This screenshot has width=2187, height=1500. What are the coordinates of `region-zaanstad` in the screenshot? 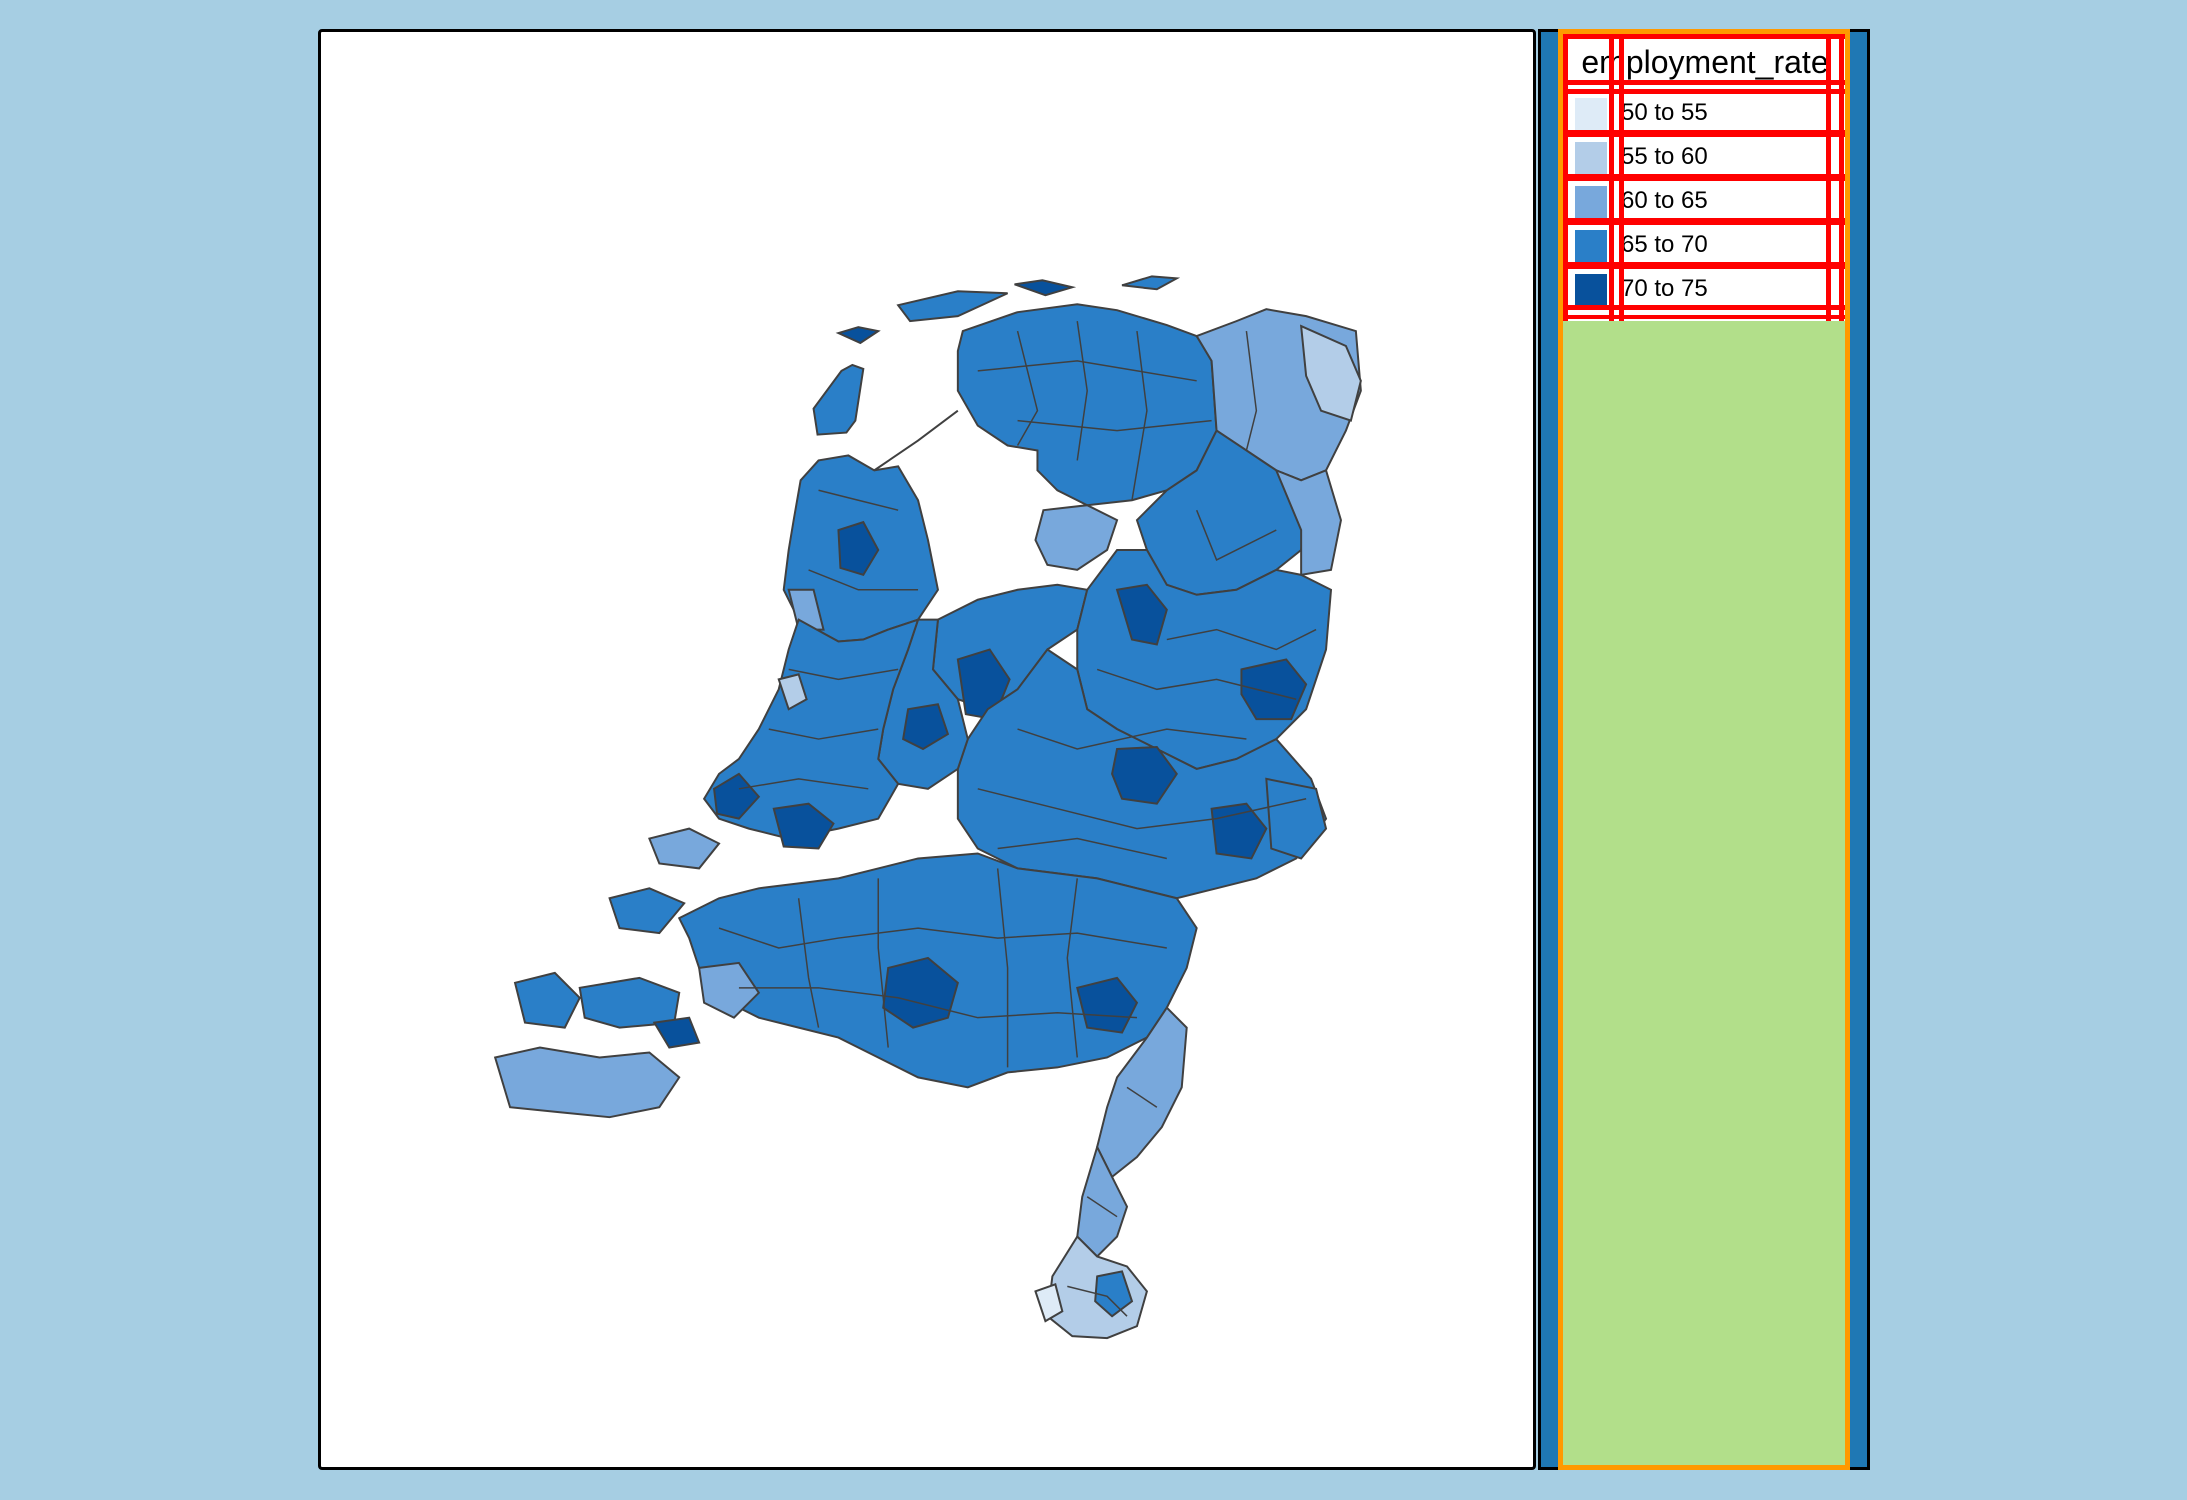 It's located at (858, 548).